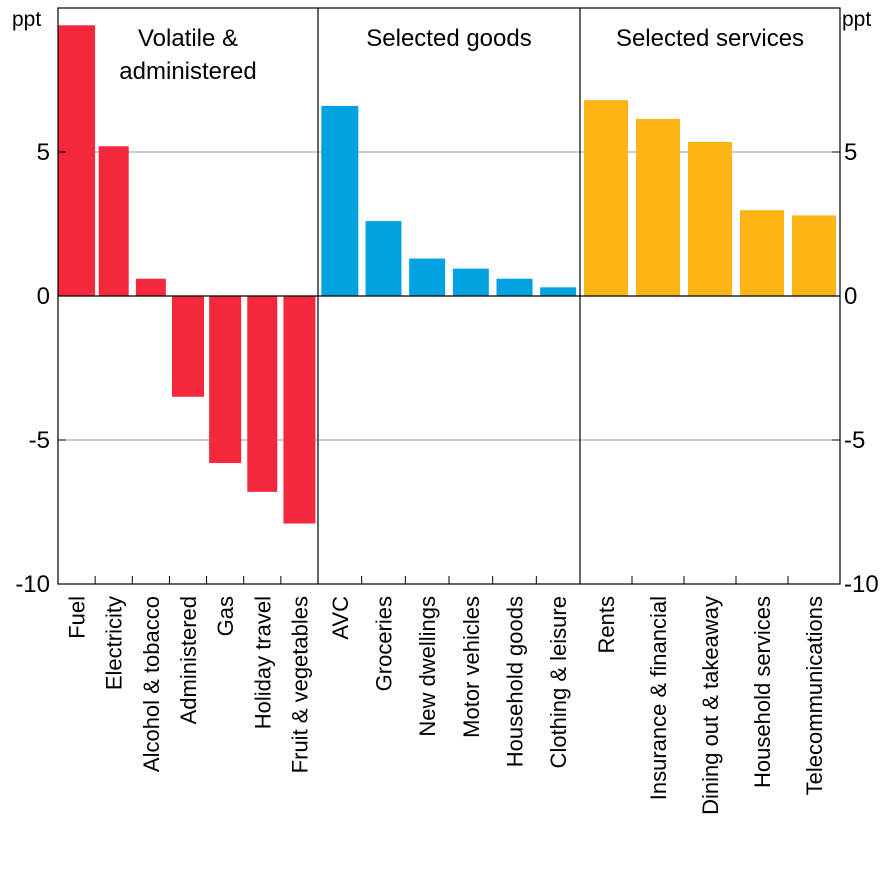  Describe the element at coordinates (384, 643) in the screenshot. I see `x-tick-label: Groceries` at that location.